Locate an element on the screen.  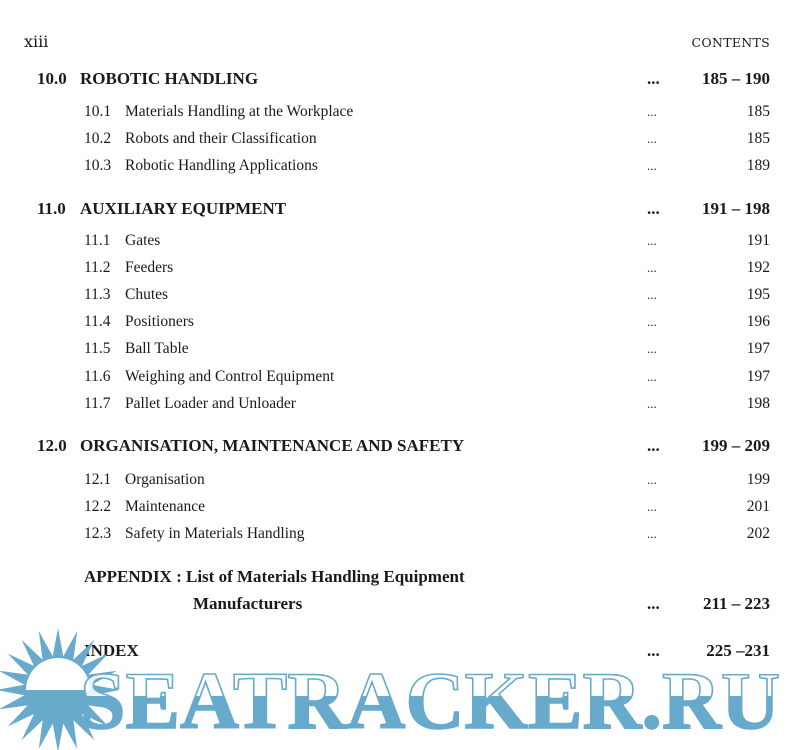
toc-section: 12.1 Organisation... 199 is located at coordinates (398, 480).